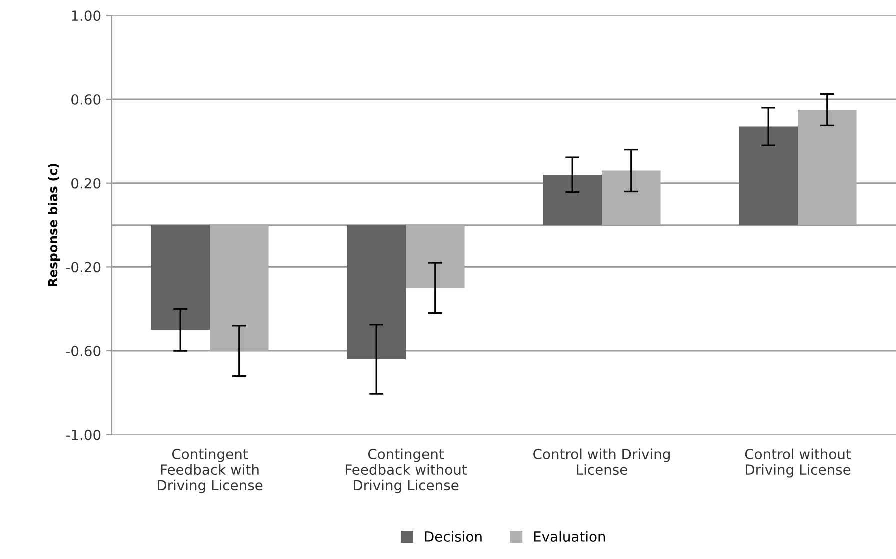 This screenshot has width=896, height=559. I want to click on y-tick-label: 1.00, so click(86, 16).